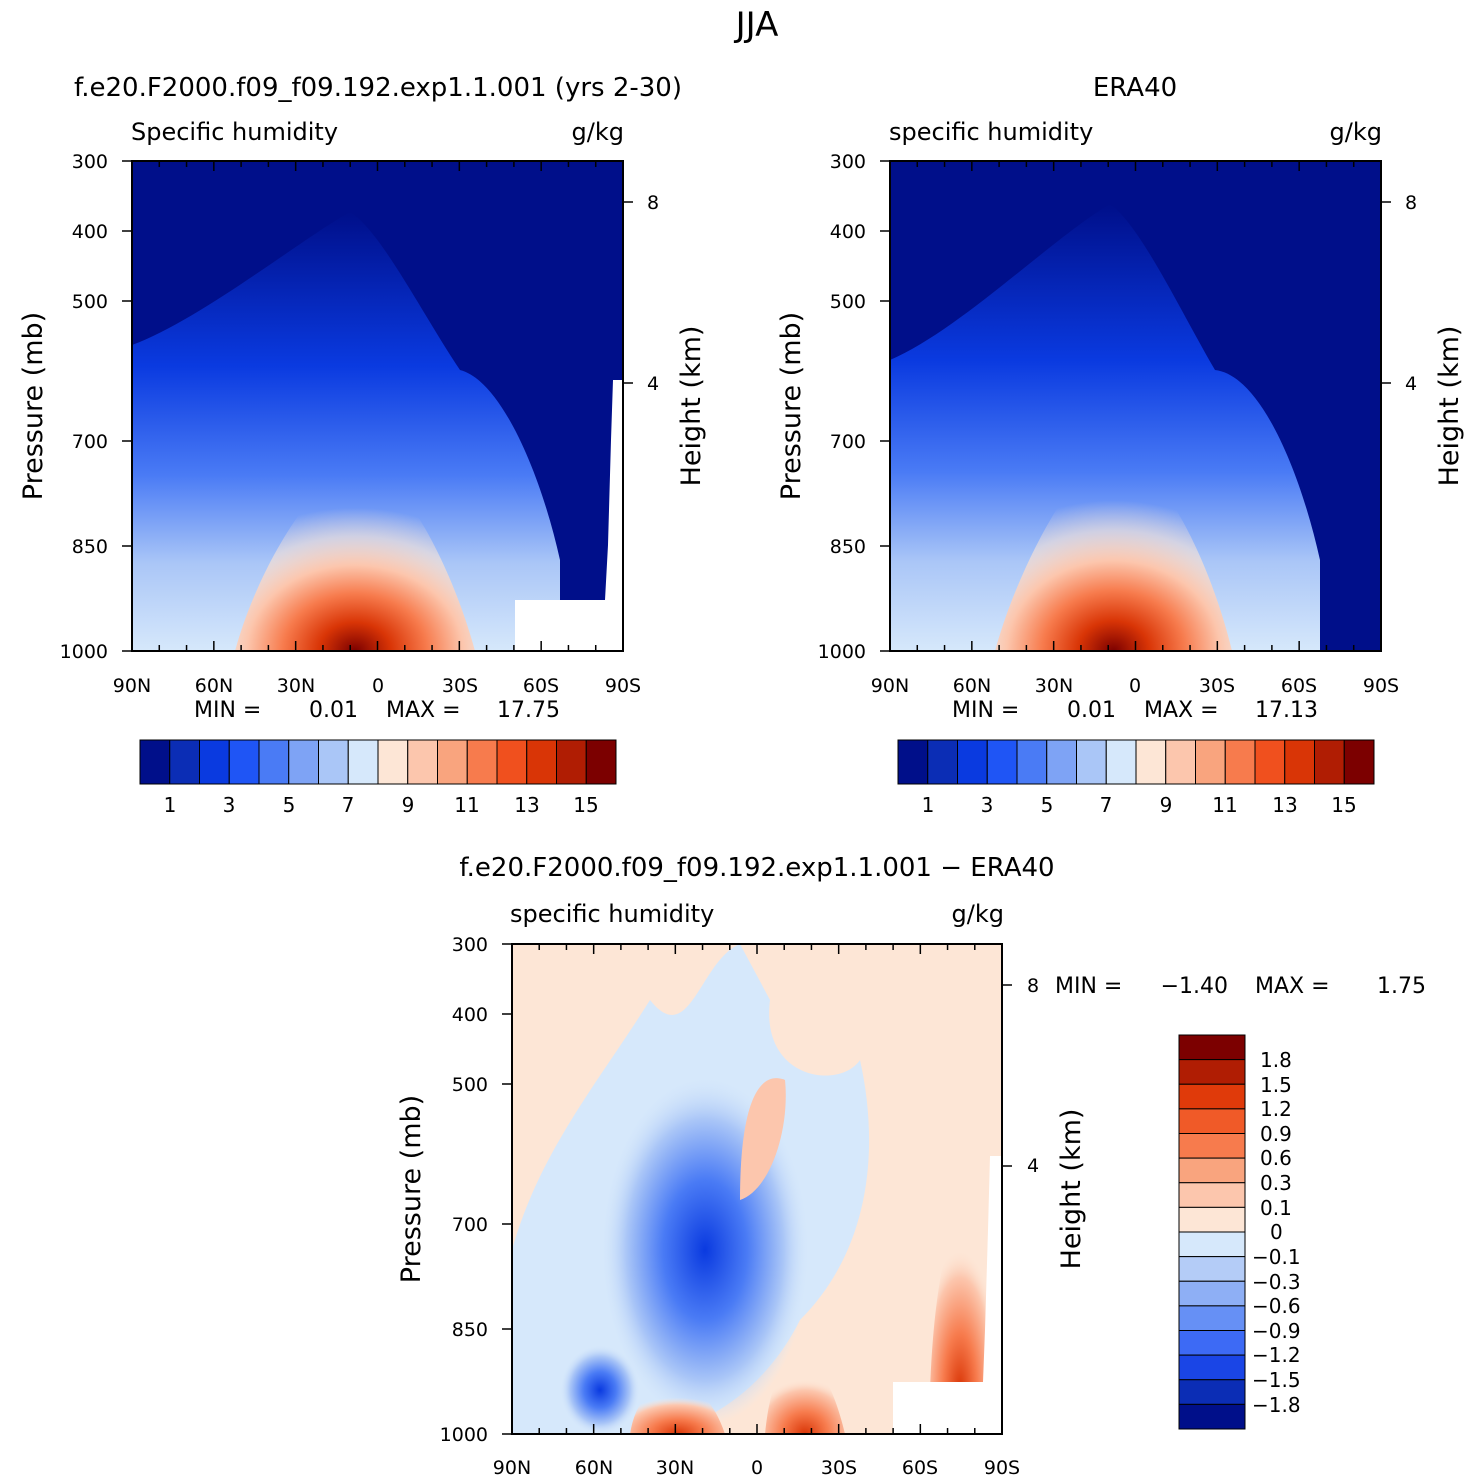 This screenshot has height=1480, width=1469. I want to click on panel-era40-max-label: MAX =, so click(1181, 710).